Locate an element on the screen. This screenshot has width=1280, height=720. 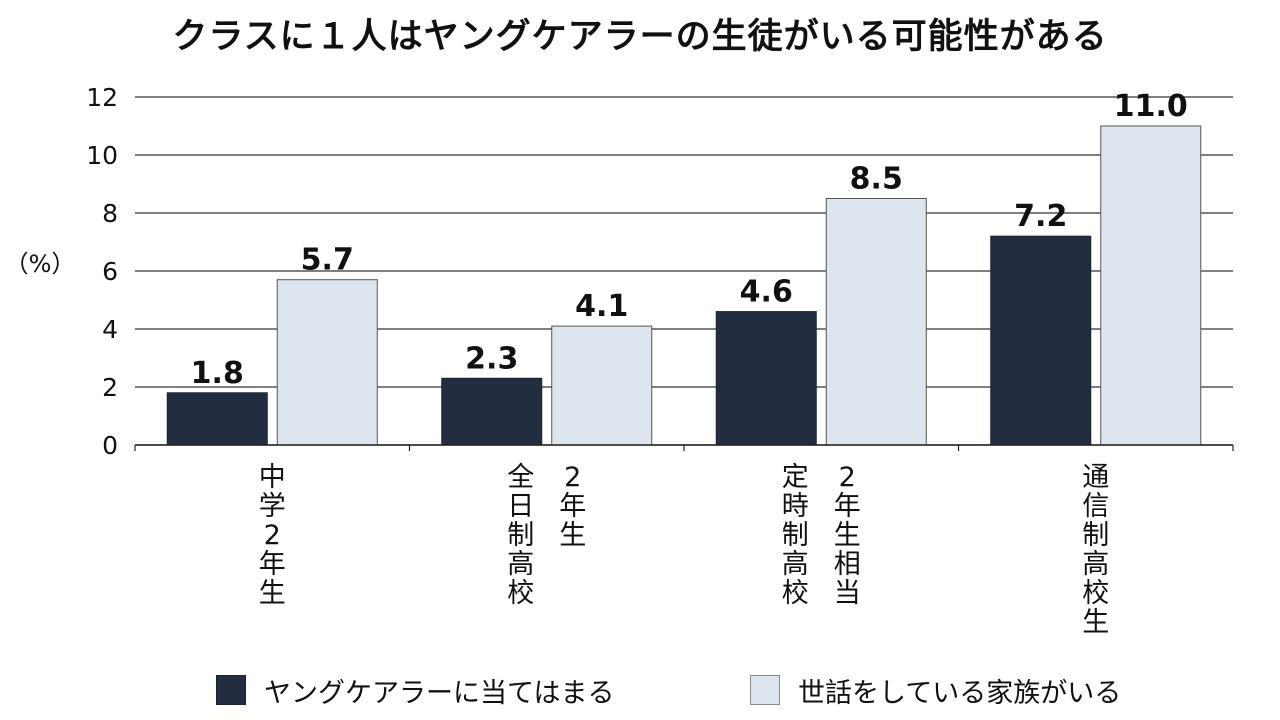
legend-label: ヤングケアラーに当てはまる is located at coordinates (439, 693).